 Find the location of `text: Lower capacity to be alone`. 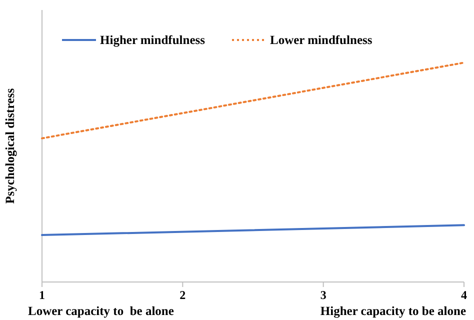

text: Lower capacity to be alone is located at coordinates (101, 311).